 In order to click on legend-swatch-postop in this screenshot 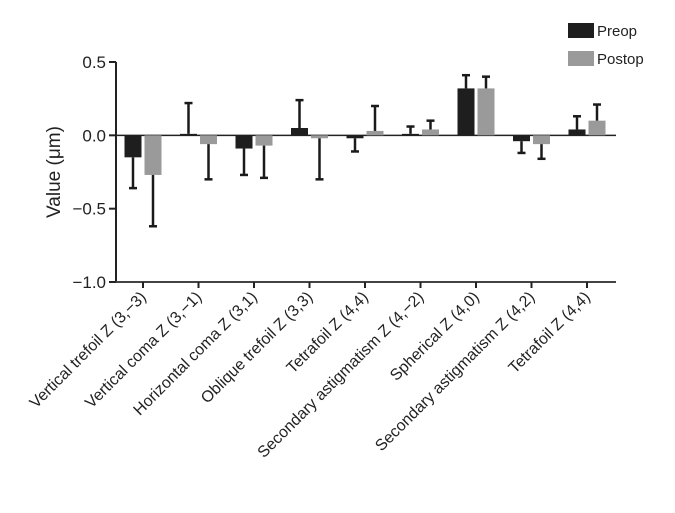, I will do `click(581, 58)`.